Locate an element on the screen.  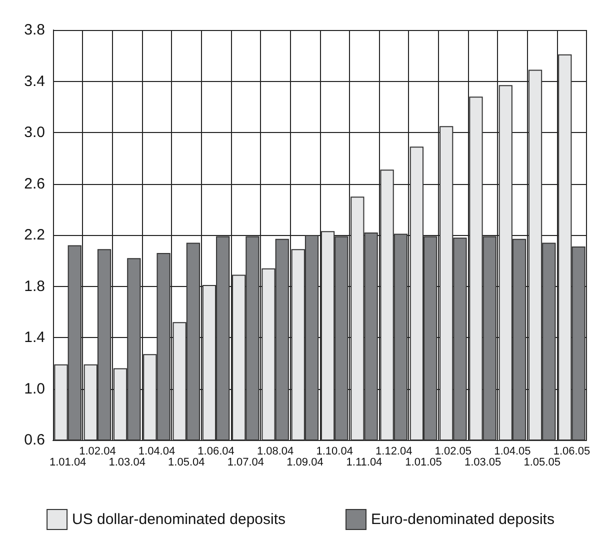
y-tick-label: 3.0 is located at coordinates (34, 132).